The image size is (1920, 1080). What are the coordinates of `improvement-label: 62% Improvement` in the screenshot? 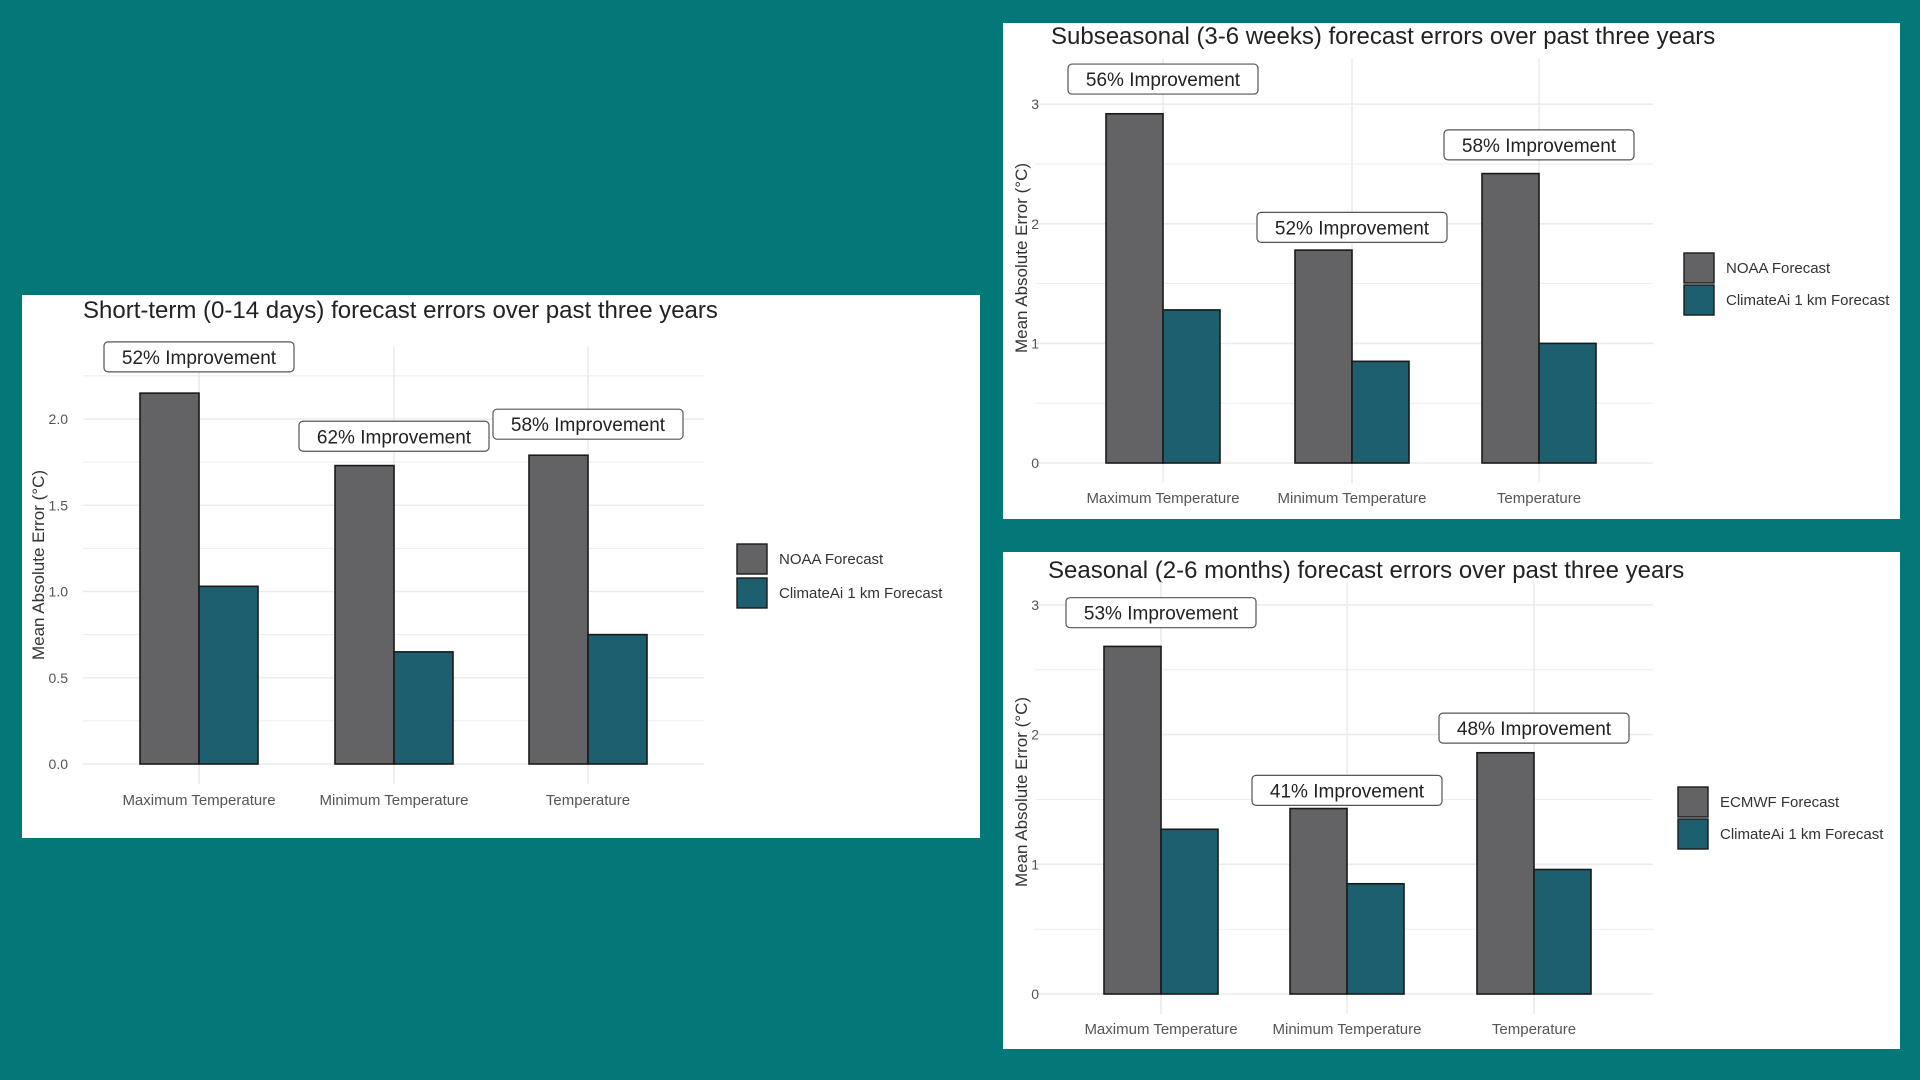 It's located at (394, 437).